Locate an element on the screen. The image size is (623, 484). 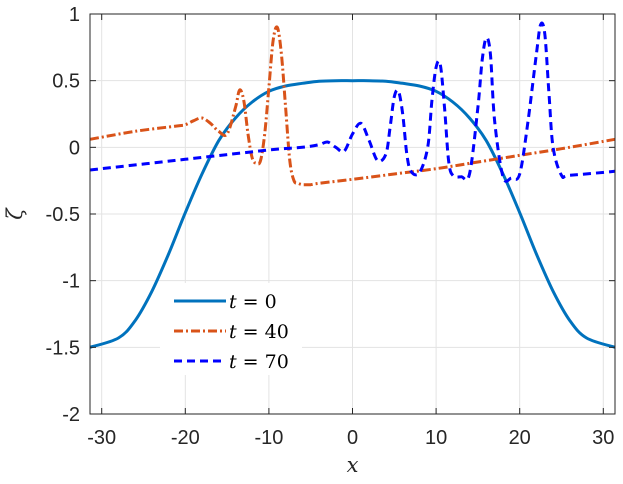
legend: t = 0t = 40t = 70 is located at coordinates (231, 329).